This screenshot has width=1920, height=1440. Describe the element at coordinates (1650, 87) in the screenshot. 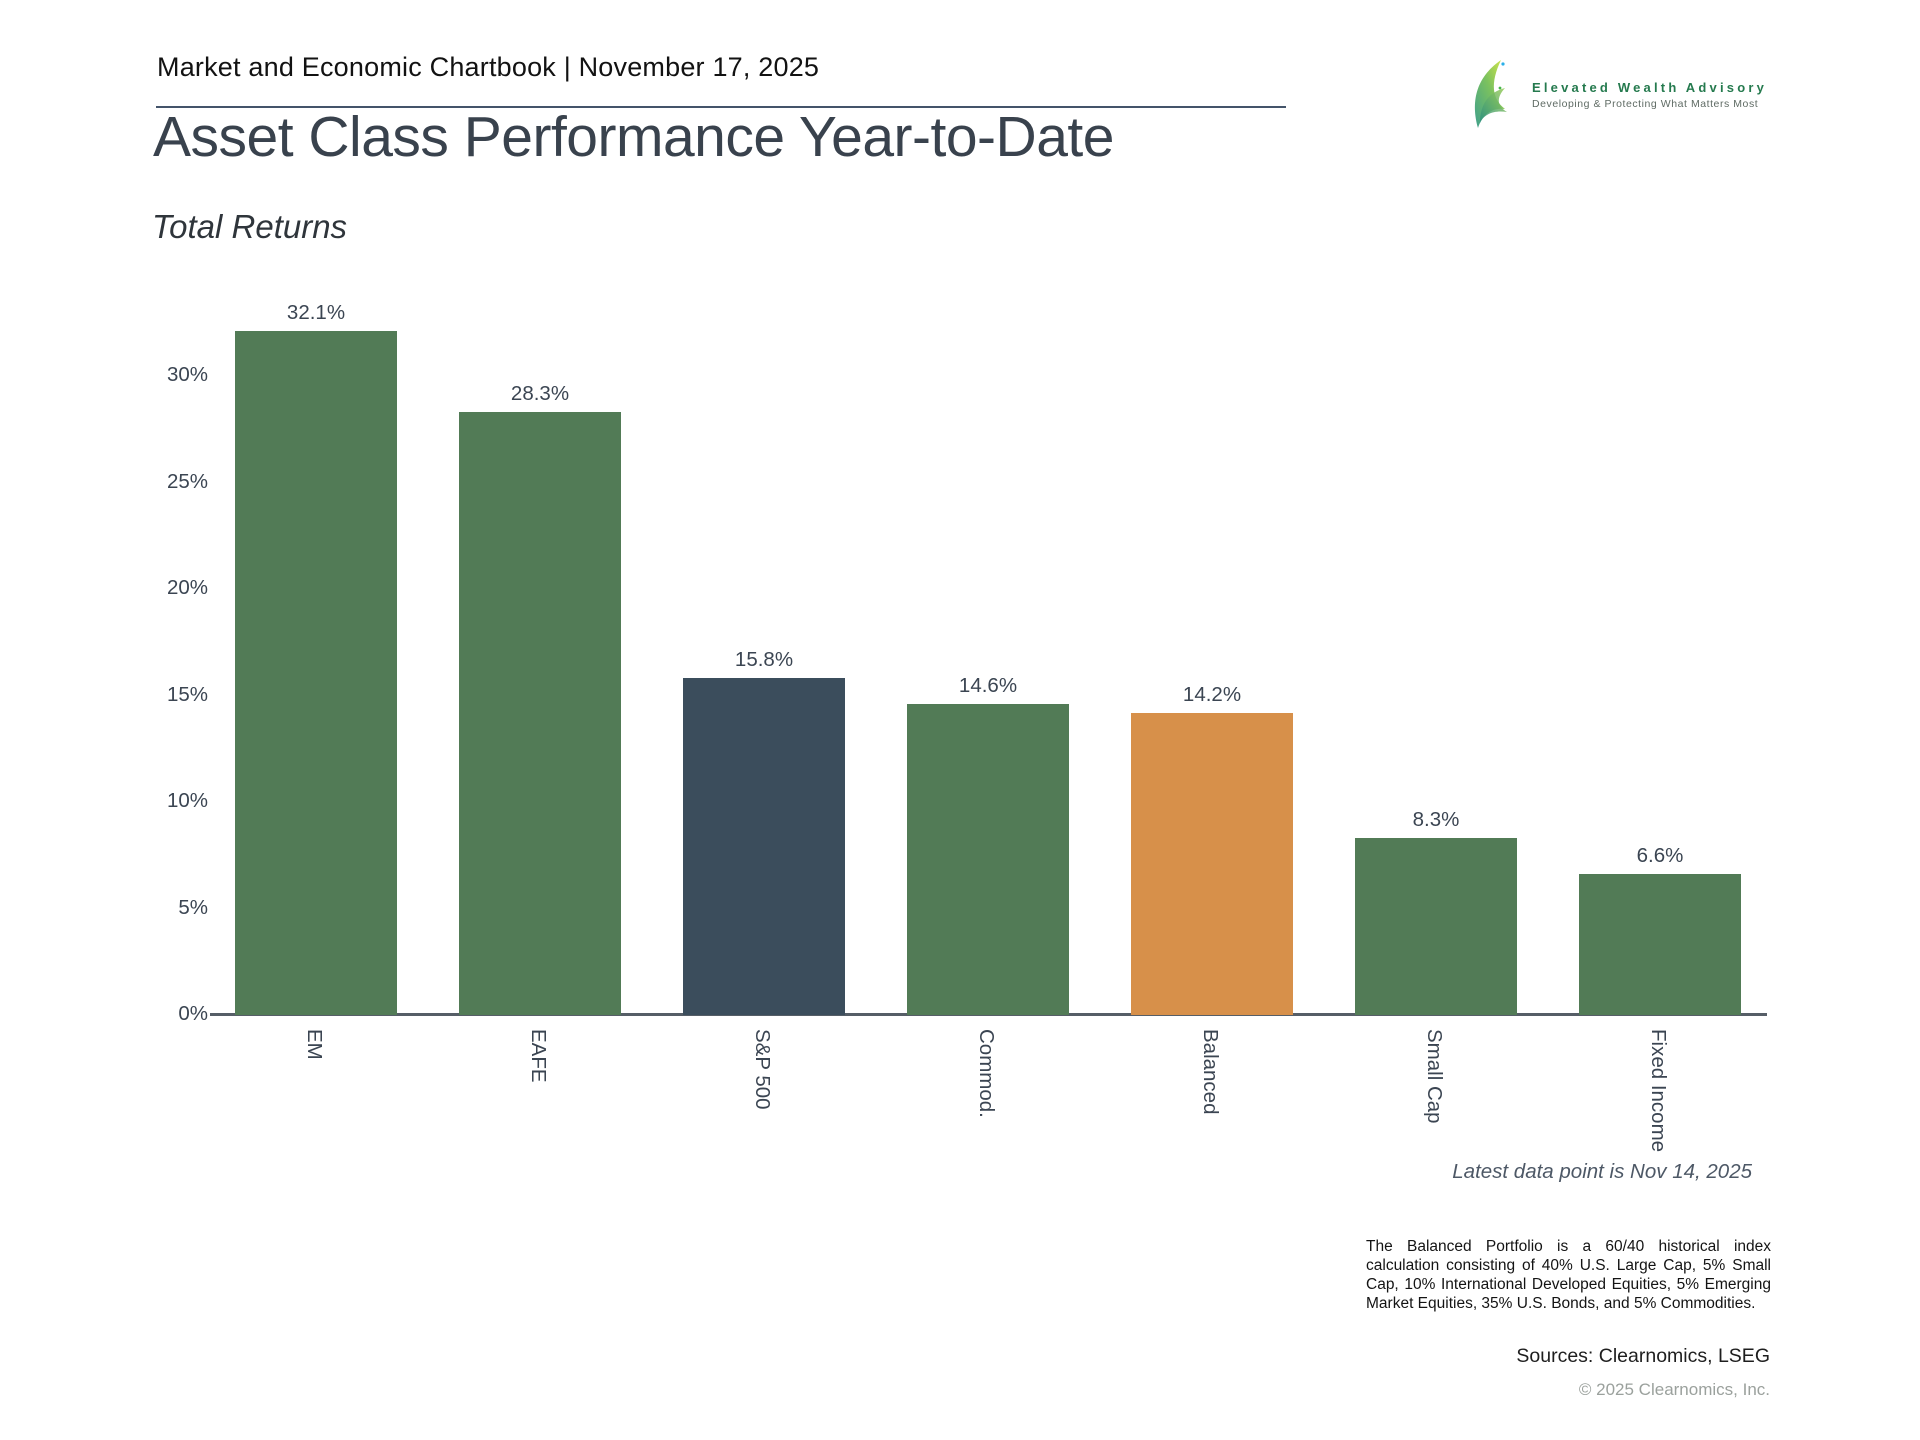

I see `logo-company-name: Elevated Wealth Advisory` at that location.